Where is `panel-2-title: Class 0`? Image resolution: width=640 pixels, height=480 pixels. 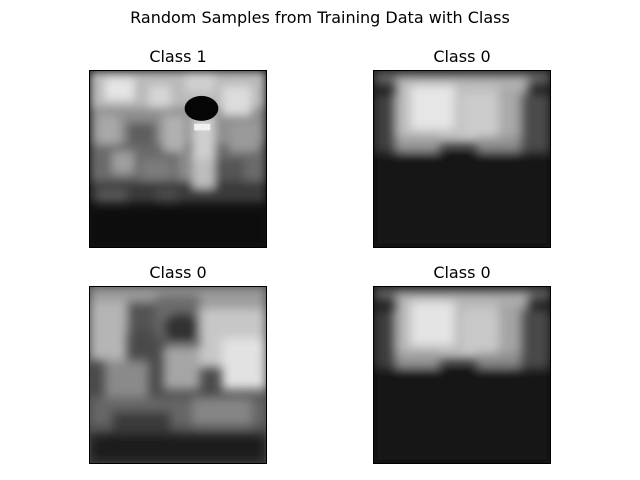 panel-2-title: Class 0 is located at coordinates (462, 56).